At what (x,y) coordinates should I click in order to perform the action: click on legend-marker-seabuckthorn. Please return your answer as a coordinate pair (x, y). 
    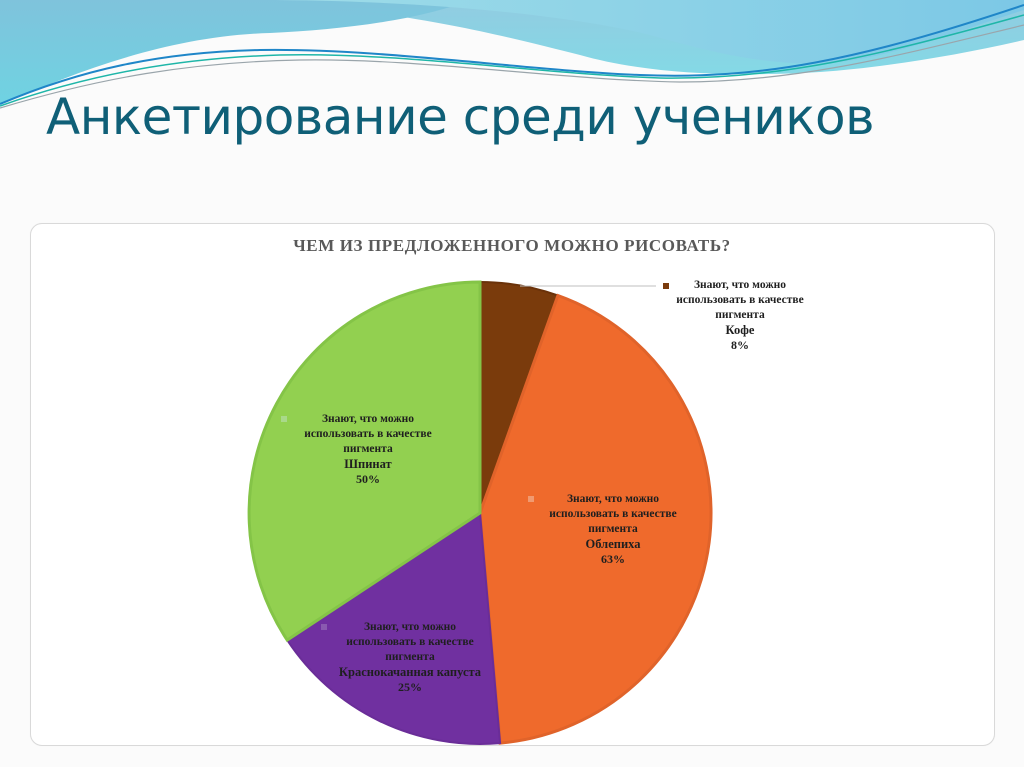
    Looking at the image, I should click on (531, 499).